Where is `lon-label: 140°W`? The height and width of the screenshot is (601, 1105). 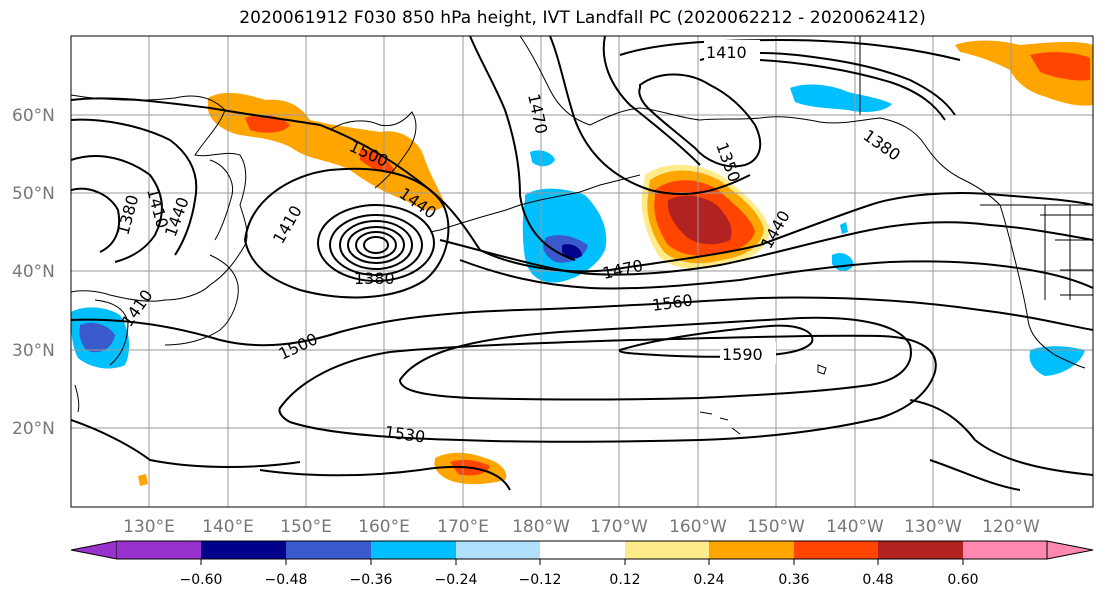
lon-label: 140°W is located at coordinates (855, 527).